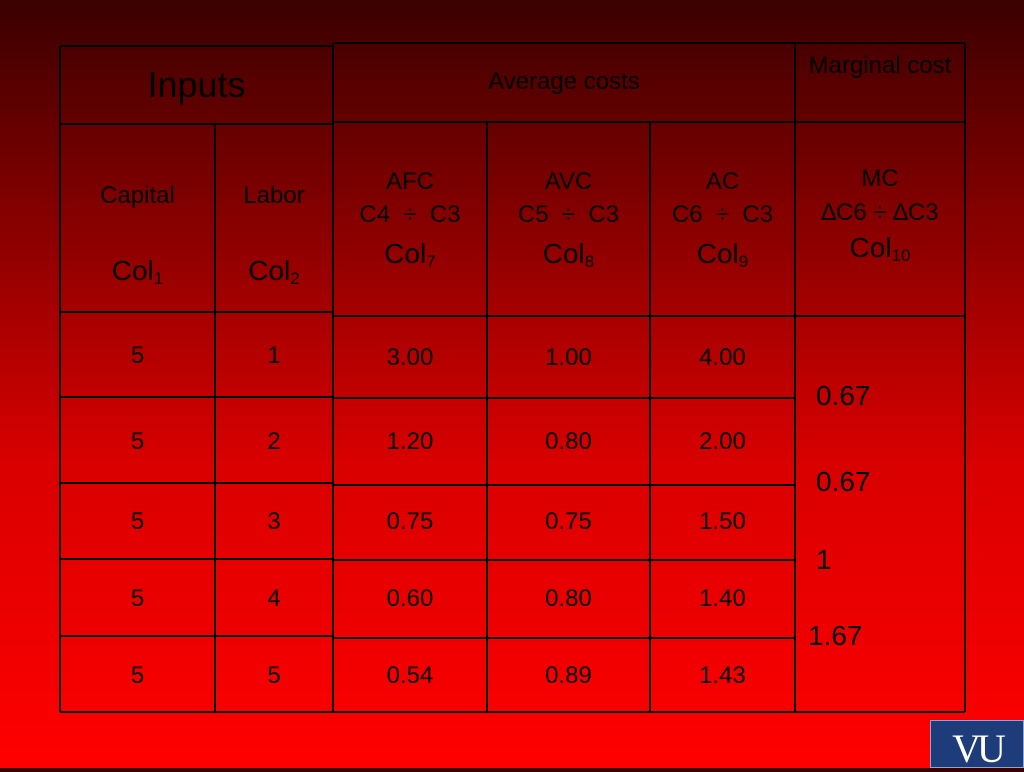 Image resolution: width=1024 pixels, height=772 pixels. What do you see at coordinates (568, 214) in the screenshot?
I see `avc-formula: C5 ÷ C3` at bounding box center [568, 214].